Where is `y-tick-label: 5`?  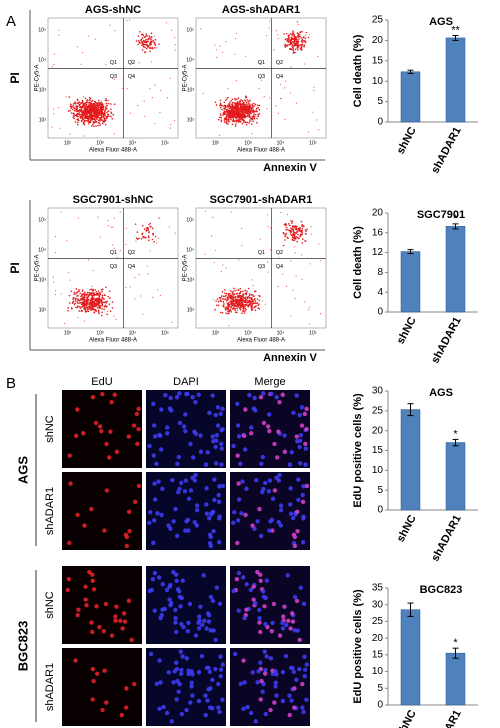
y-tick-label: 5 is located at coordinates (380, 490).